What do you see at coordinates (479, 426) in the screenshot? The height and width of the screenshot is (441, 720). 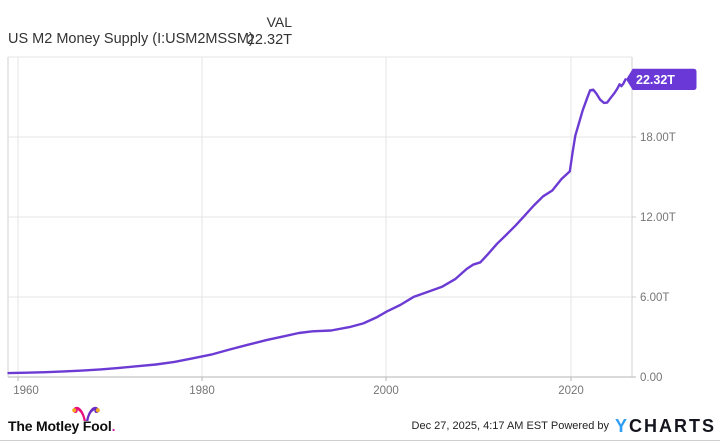 I see `timestamp: Dec 27, 2025, 4:17 AM EST` at bounding box center [479, 426].